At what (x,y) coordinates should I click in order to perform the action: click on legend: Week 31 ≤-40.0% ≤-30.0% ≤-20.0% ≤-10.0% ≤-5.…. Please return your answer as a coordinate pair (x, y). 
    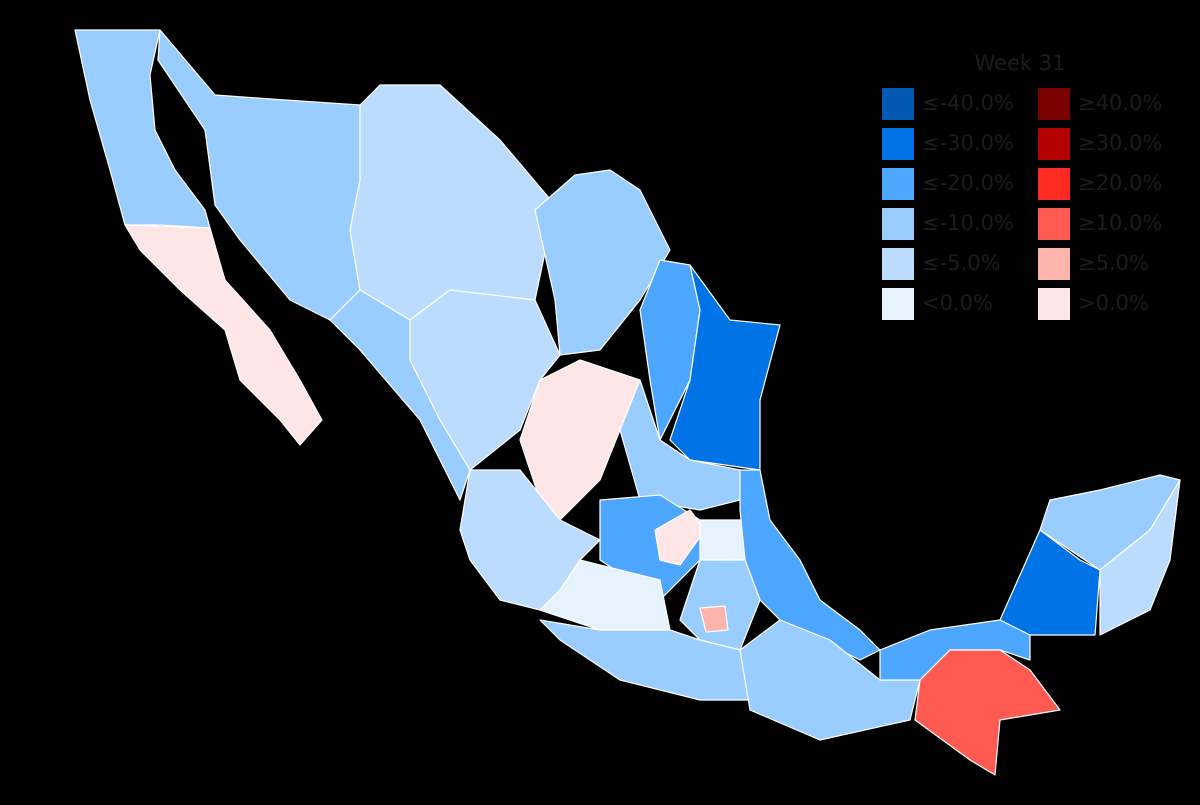
    Looking at the image, I should click on (1022, 185).